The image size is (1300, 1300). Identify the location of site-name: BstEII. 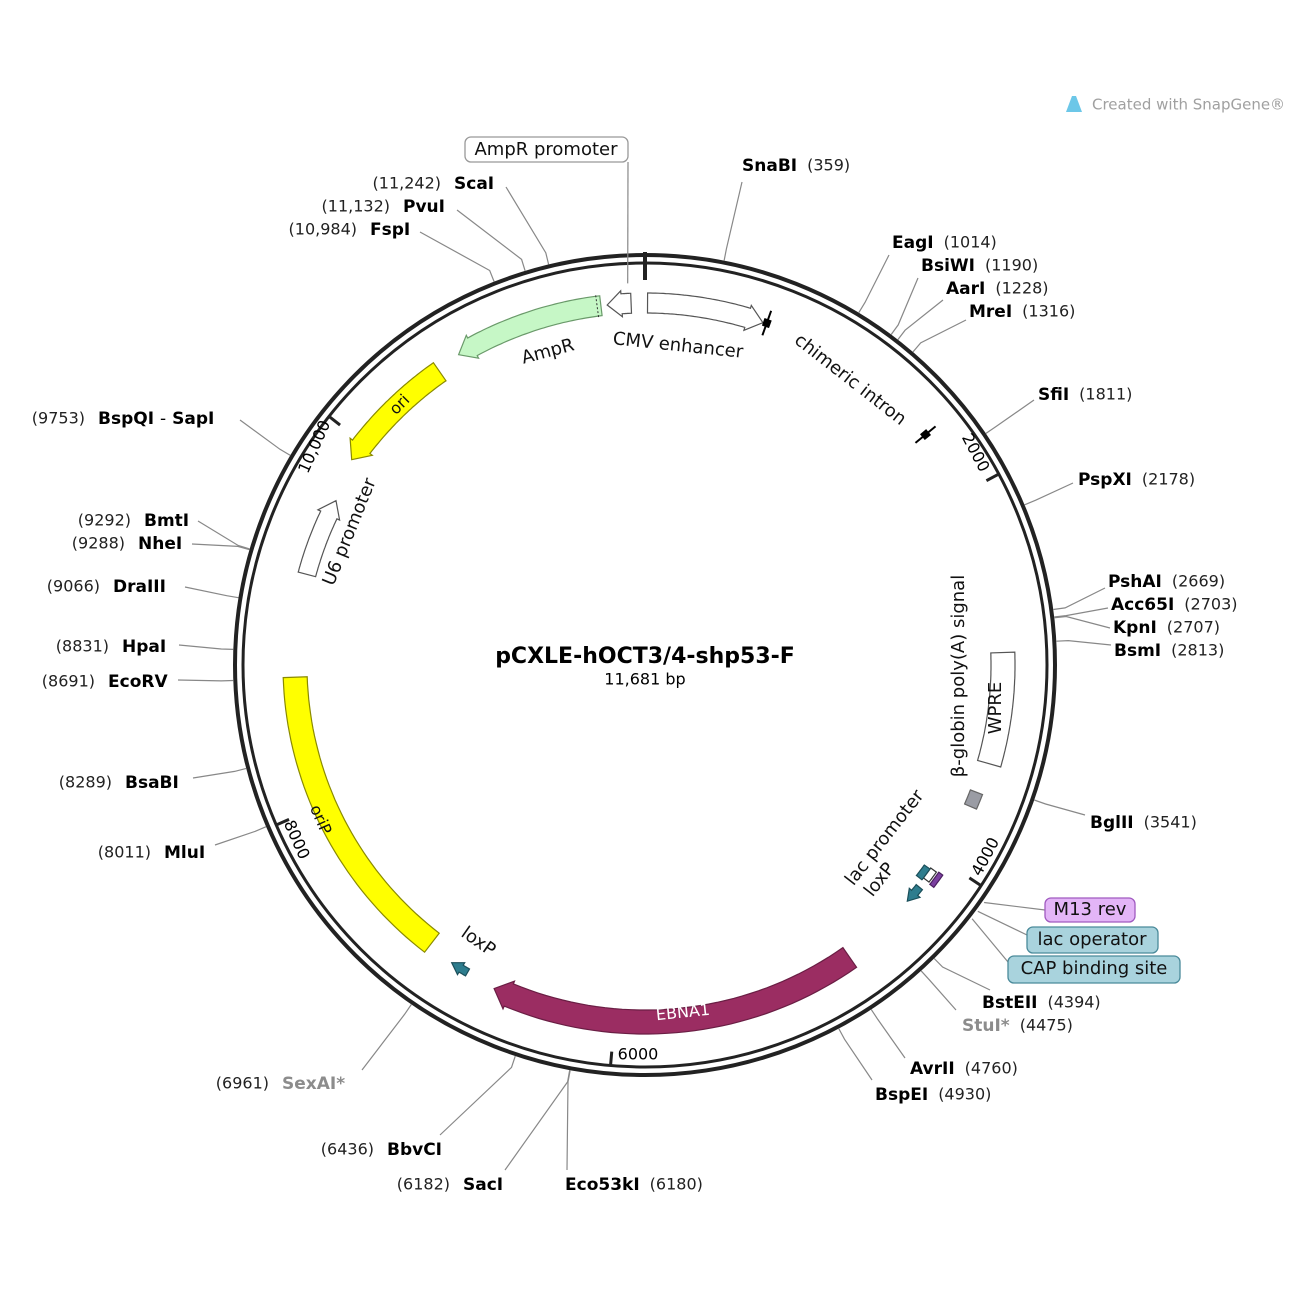
(1009, 1003).